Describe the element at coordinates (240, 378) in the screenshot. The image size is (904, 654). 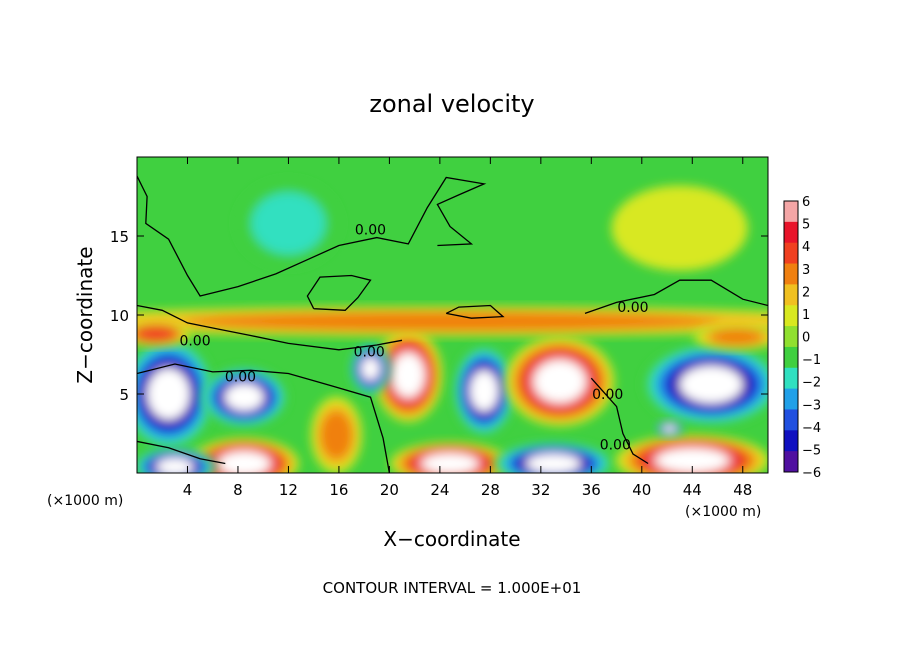
I see `contour-label-2: 0.00` at that location.